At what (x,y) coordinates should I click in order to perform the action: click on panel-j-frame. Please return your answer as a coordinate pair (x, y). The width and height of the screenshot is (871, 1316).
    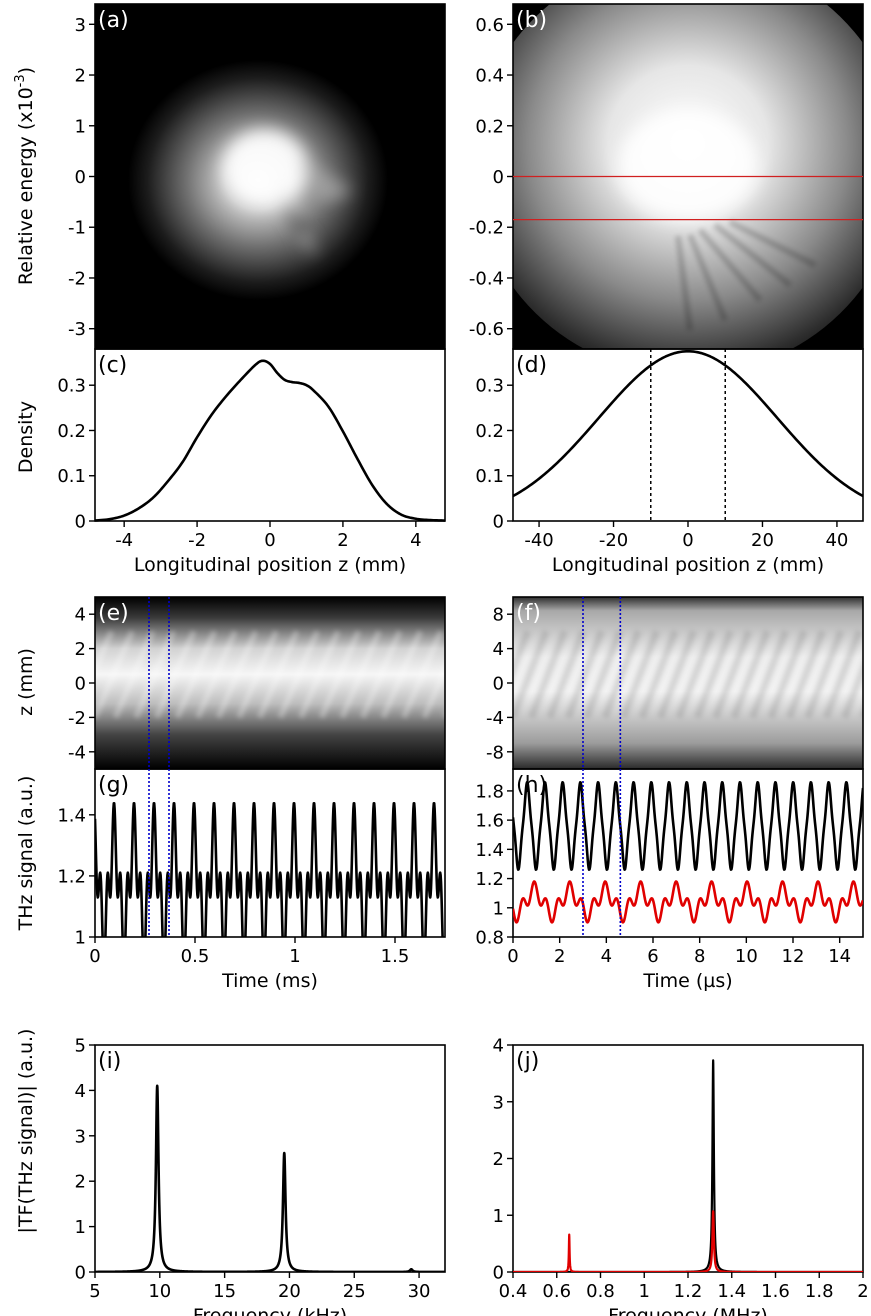
    Looking at the image, I should click on (688, 1158).